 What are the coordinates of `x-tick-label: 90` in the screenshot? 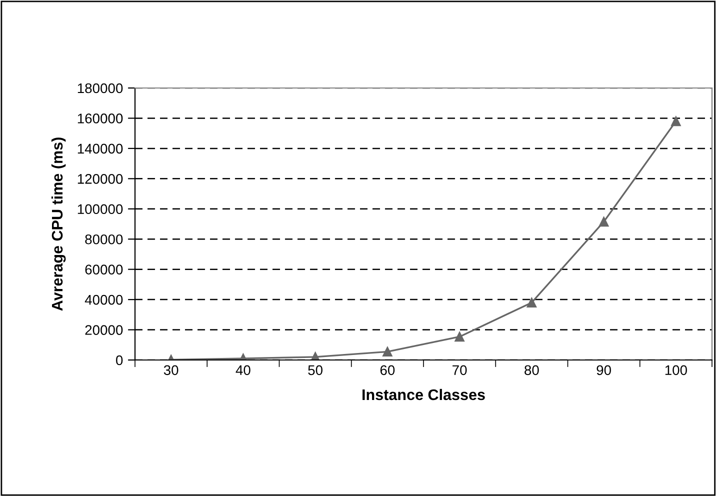 It's located at (603, 370).